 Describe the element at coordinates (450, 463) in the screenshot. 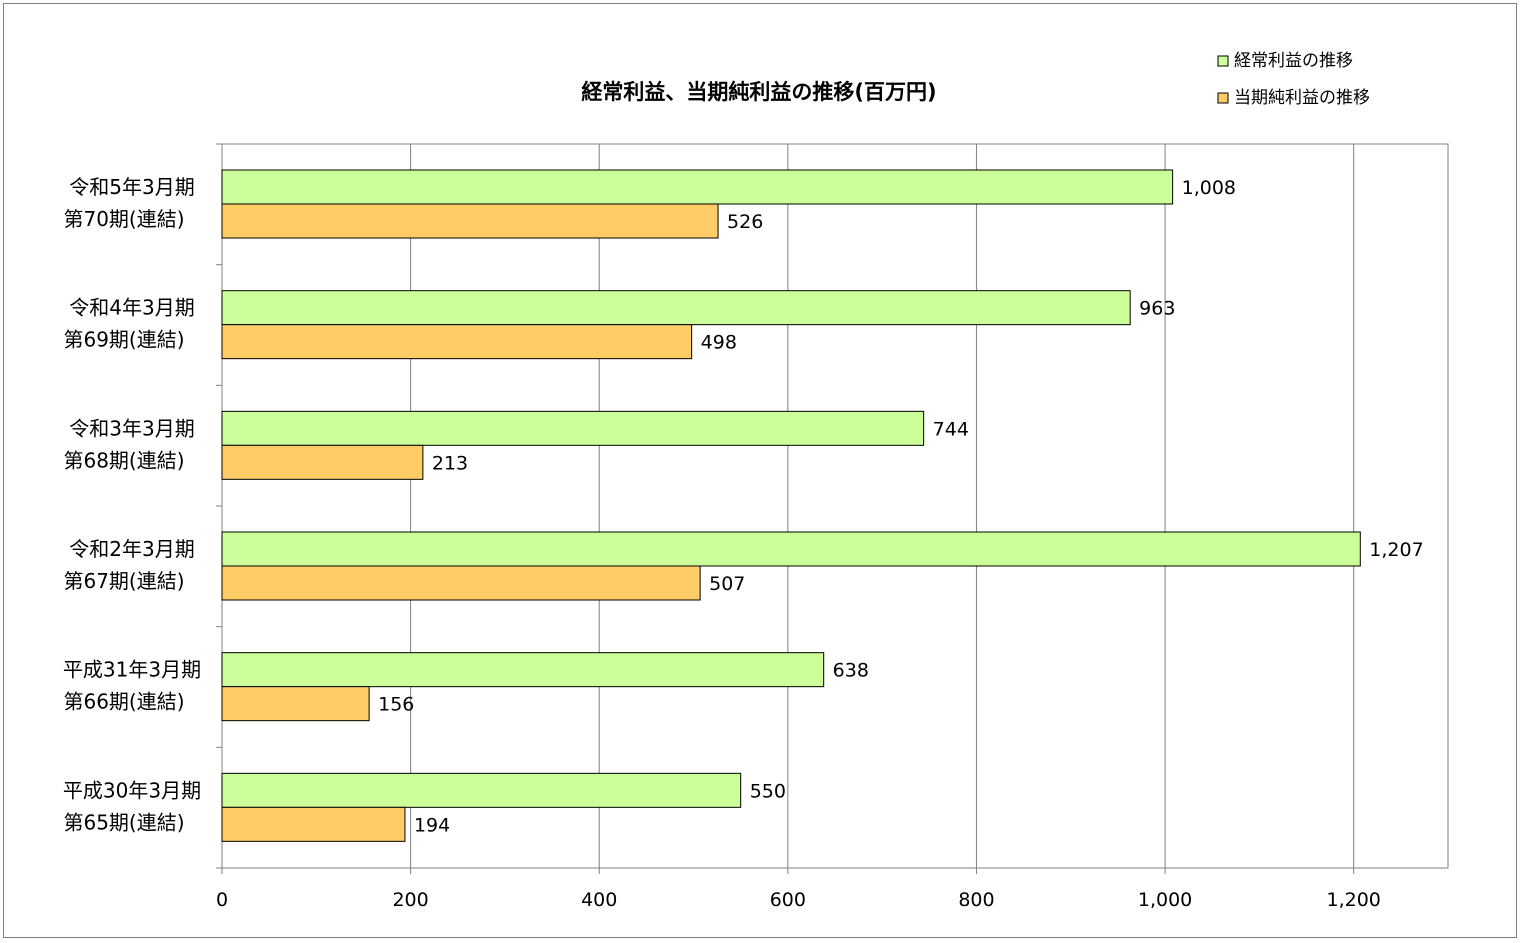

I see `data-label: 213` at that location.